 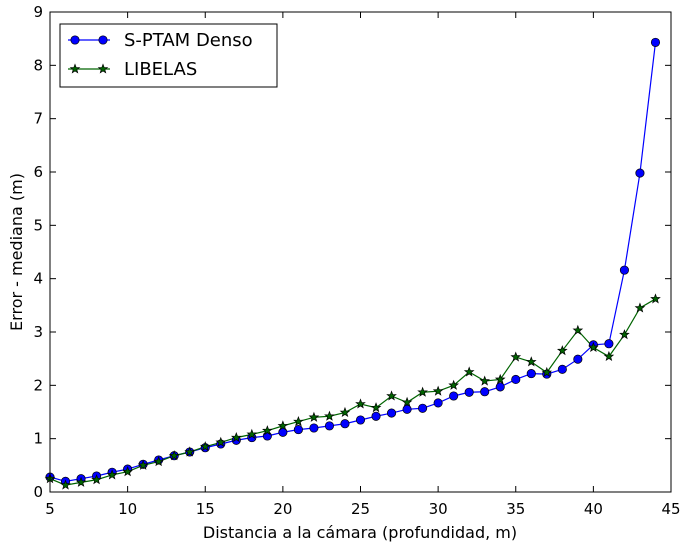 What do you see at coordinates (38, 12) in the screenshot?
I see `y-tick-label: 9` at bounding box center [38, 12].